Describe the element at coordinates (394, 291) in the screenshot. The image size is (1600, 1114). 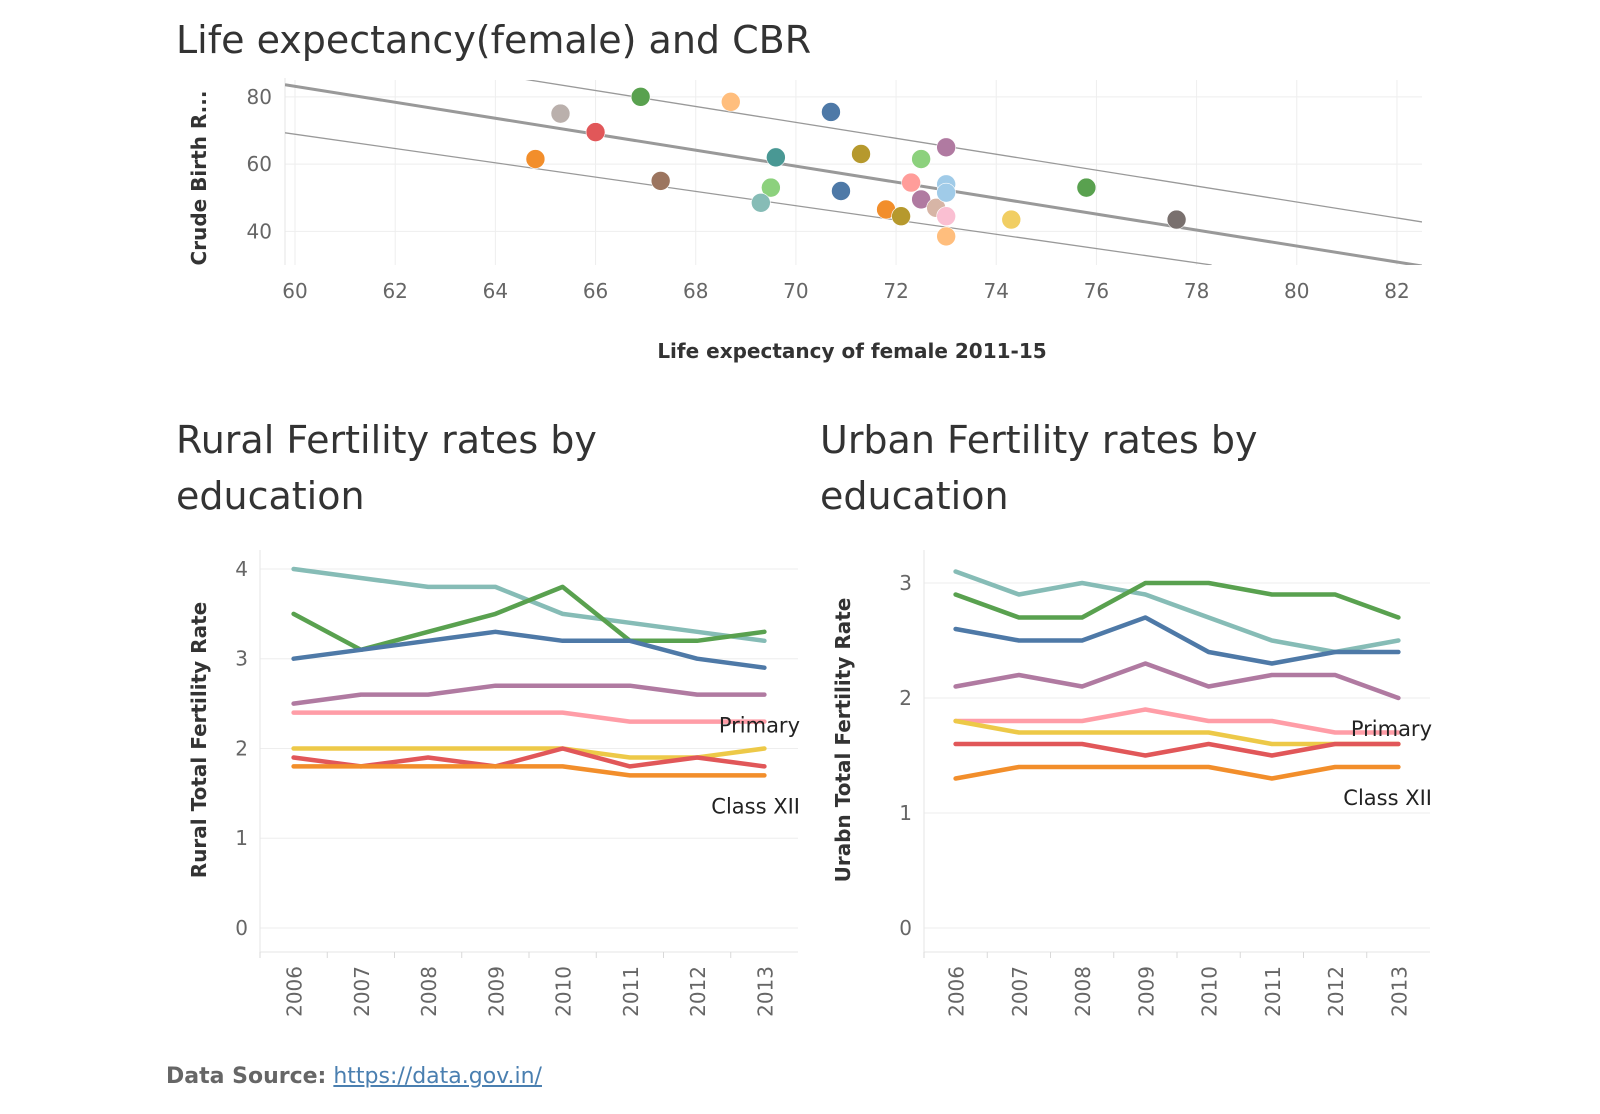
I see `scatter-x-tick-label: 62` at that location.